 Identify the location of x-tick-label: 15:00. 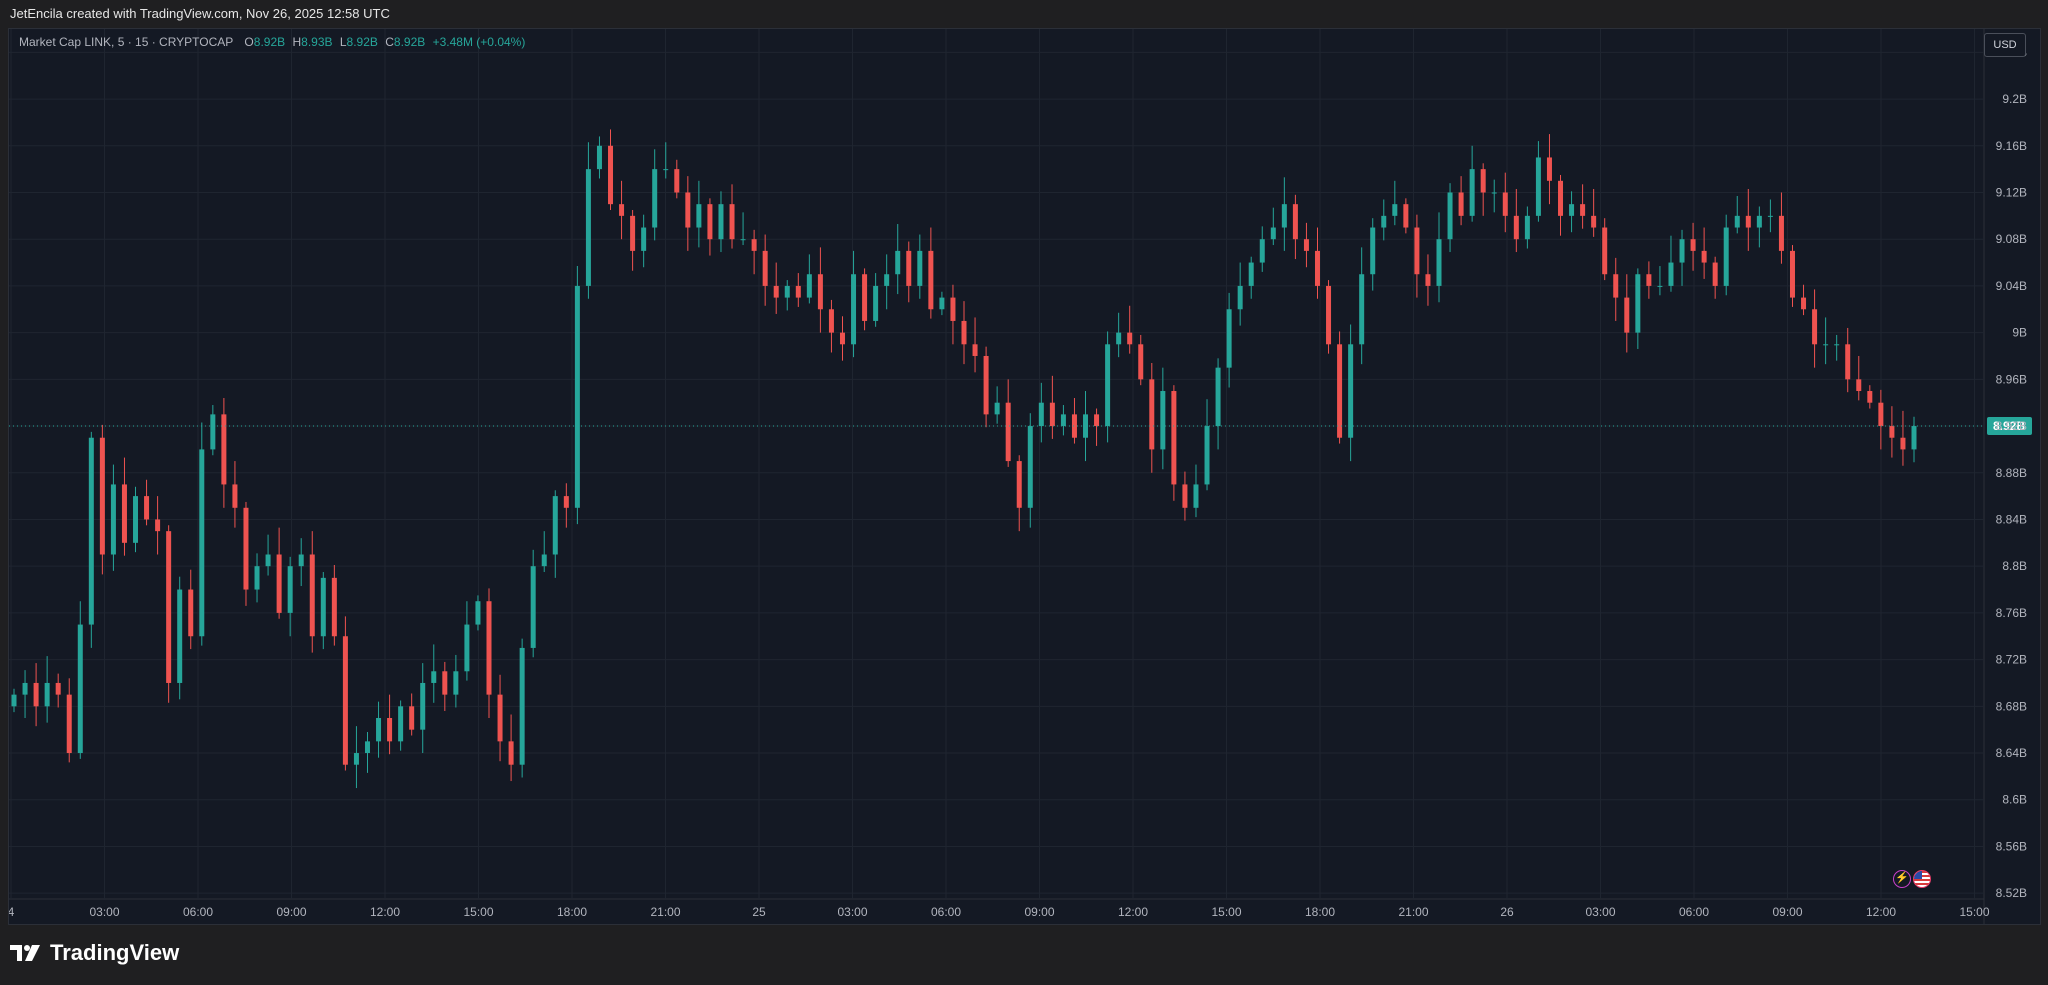
(1226, 912).